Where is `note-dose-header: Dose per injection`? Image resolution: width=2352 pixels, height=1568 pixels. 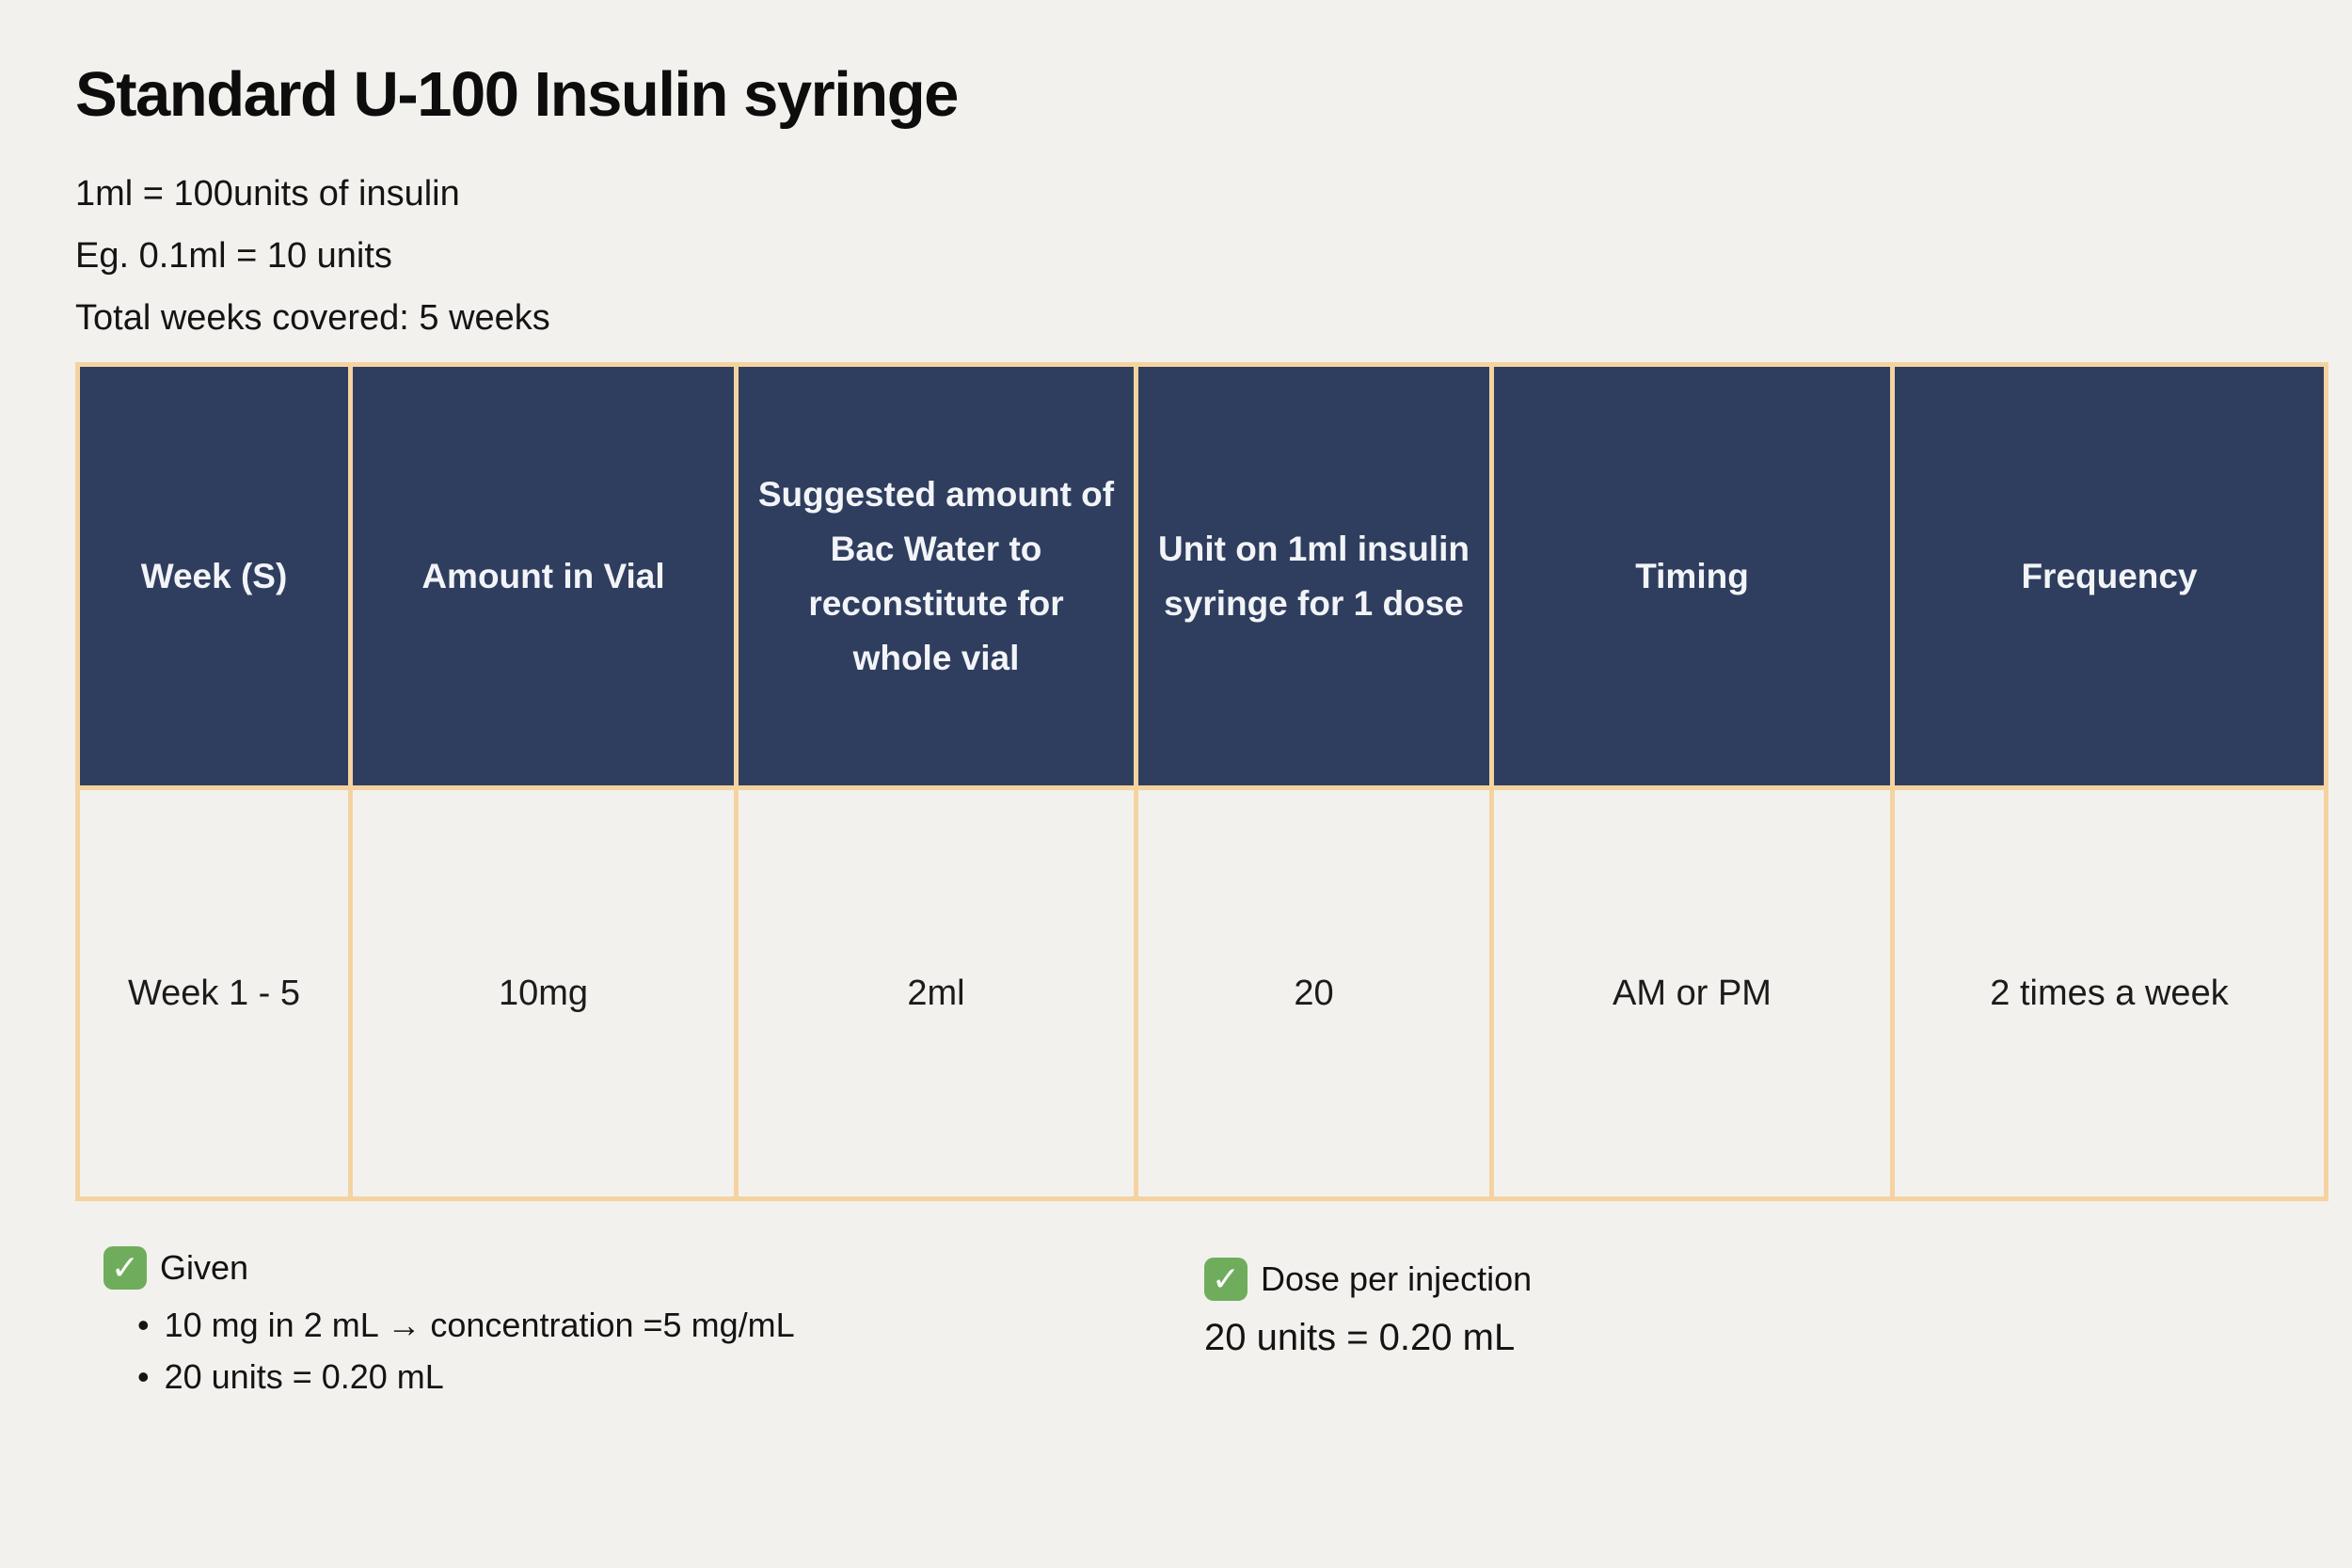 note-dose-header: Dose per injection is located at coordinates (1368, 1280).